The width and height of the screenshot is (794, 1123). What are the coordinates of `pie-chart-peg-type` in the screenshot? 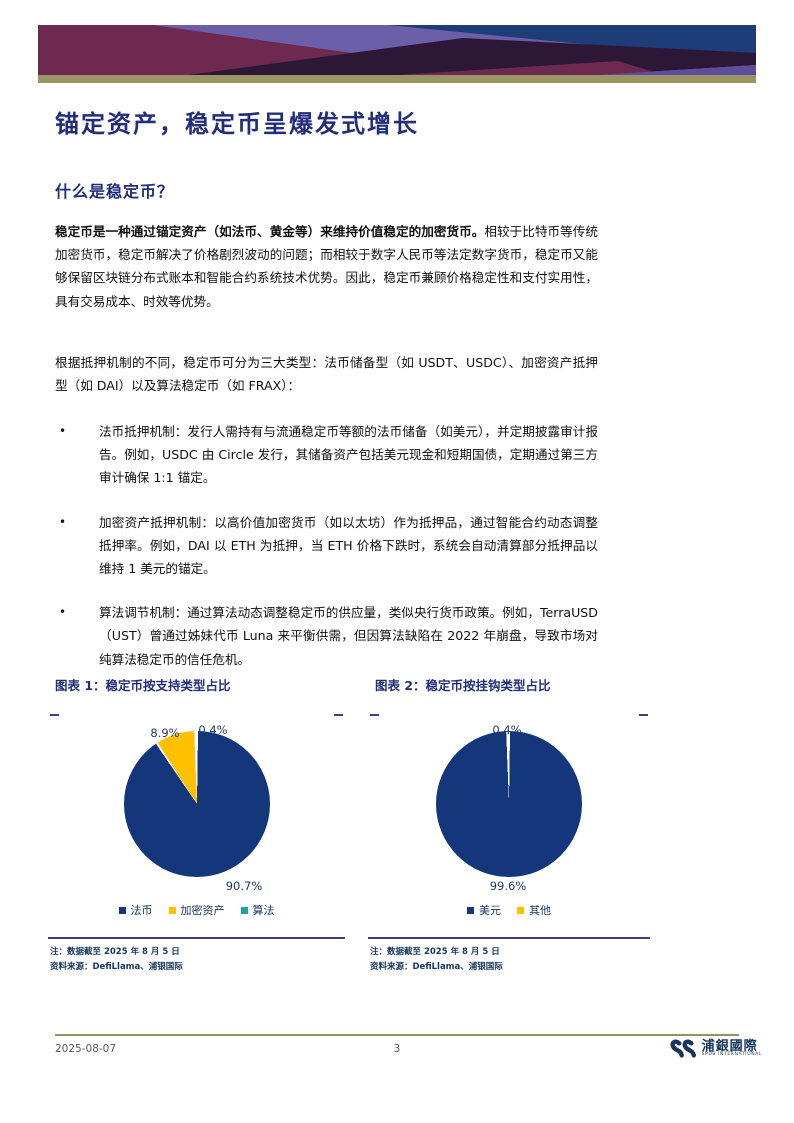 It's located at (509, 804).